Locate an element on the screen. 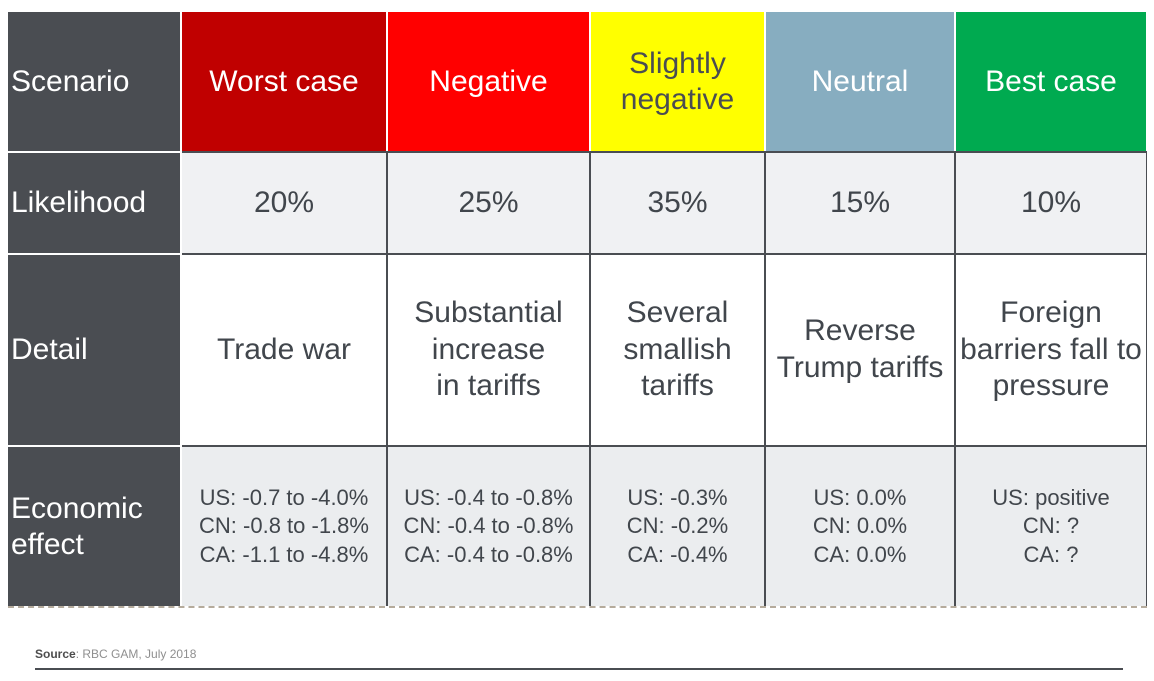  likelihood-best-case: 10% is located at coordinates (1051, 203).